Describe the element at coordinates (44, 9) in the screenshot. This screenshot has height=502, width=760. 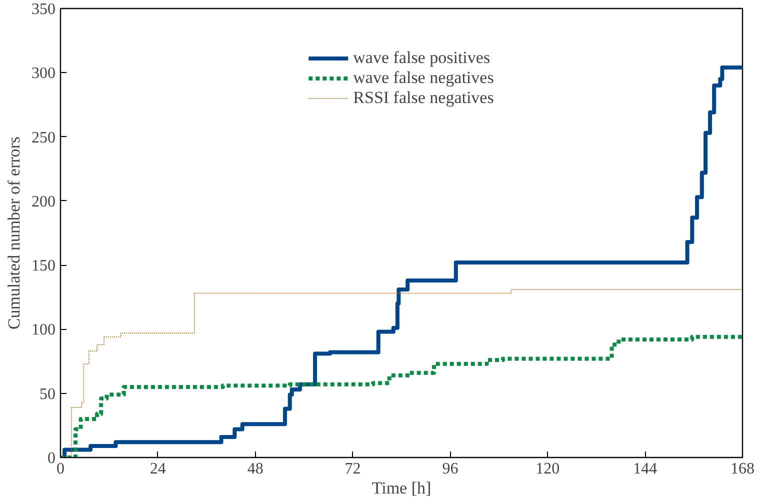
I see `y-tick-label: 350` at that location.